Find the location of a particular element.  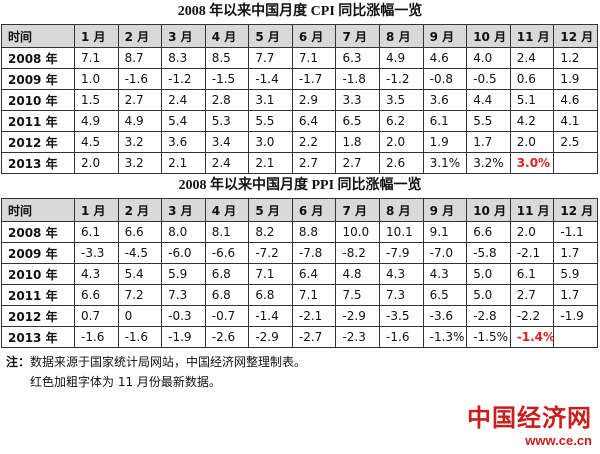

cell: 3.1 is located at coordinates (270, 100).